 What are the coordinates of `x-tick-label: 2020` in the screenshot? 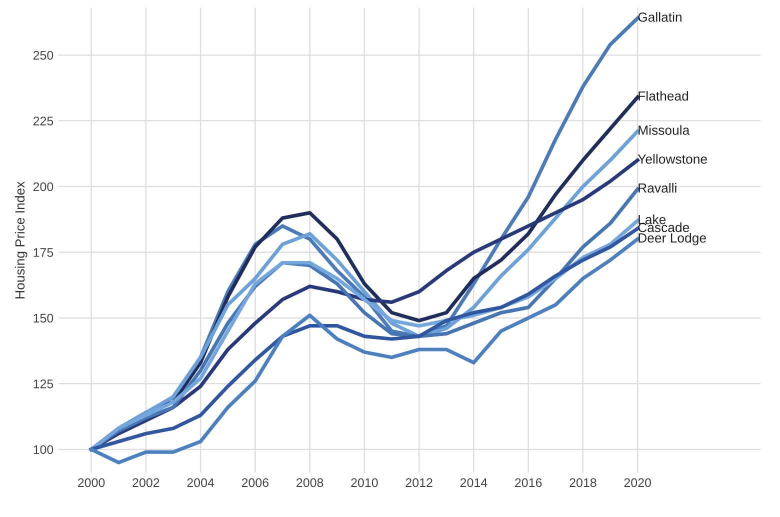 It's located at (637, 483).